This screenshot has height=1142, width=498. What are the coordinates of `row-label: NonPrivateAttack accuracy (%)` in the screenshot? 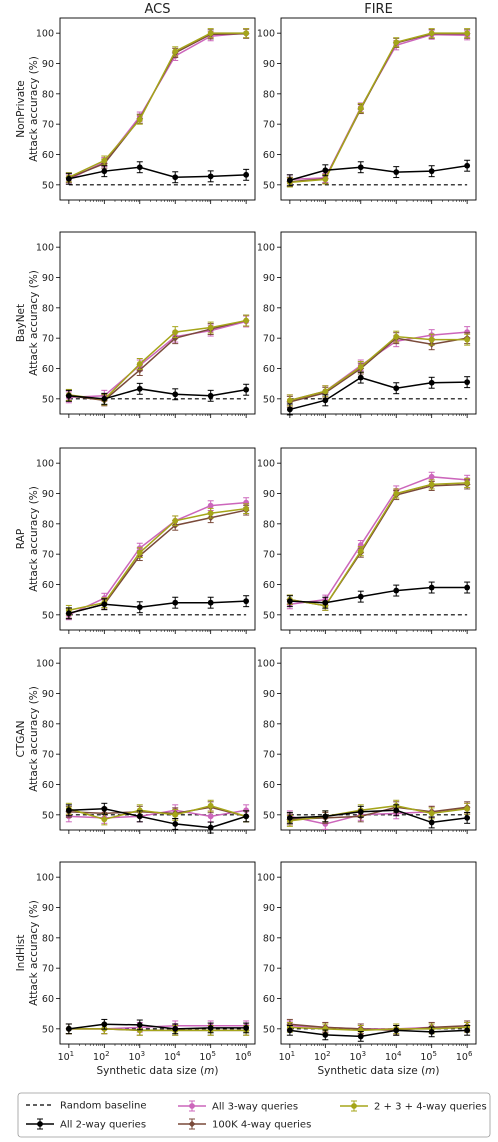 It's located at (27, 109).